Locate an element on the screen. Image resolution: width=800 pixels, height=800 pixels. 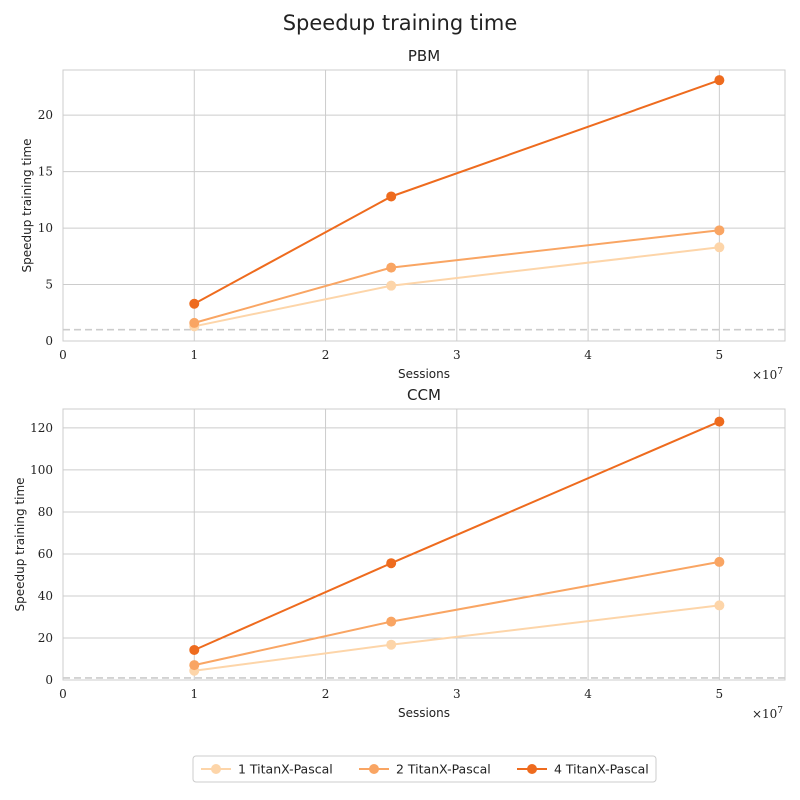
y-tick-label: 120 is located at coordinates (41, 428).